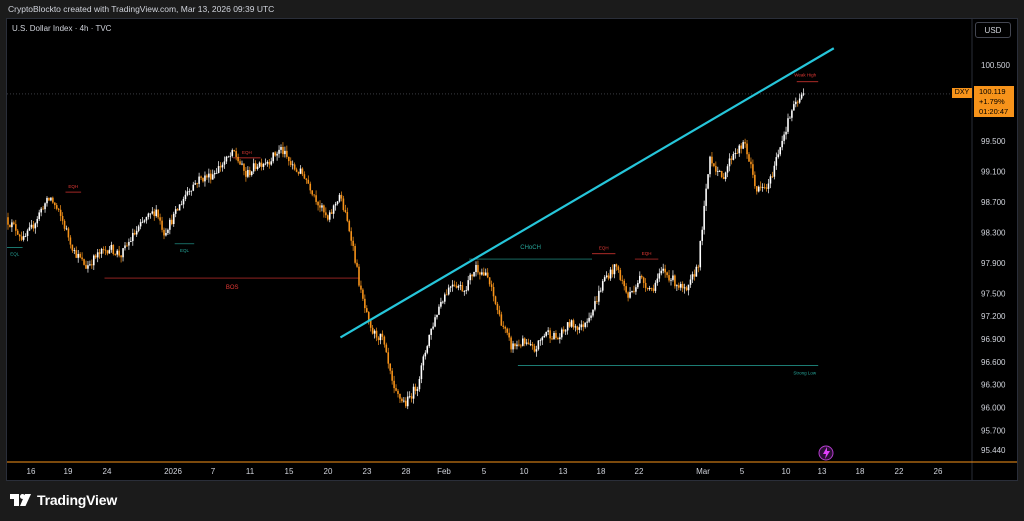 This screenshot has height=521, width=1024. I want to click on annotation-label: BOS, so click(232, 288).